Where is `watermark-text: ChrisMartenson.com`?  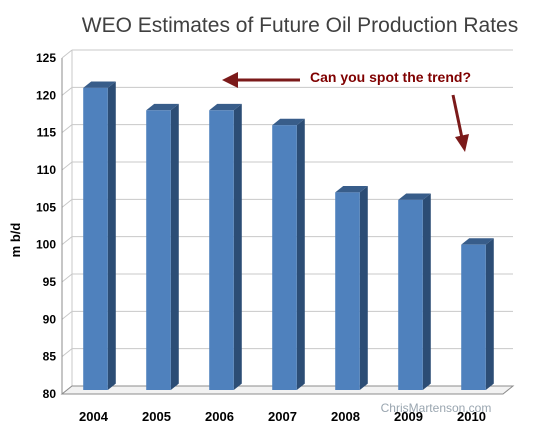 watermark-text: ChrisMartenson.com is located at coordinates (436, 408).